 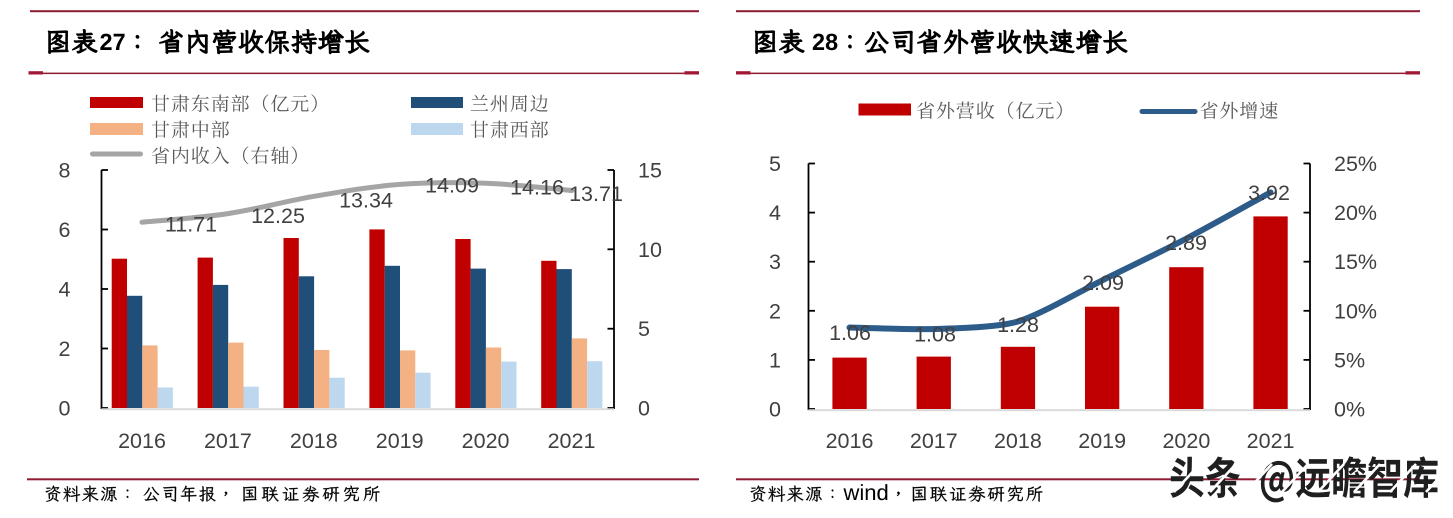 I want to click on svg-text: 3.92, so click(x=1269, y=193).